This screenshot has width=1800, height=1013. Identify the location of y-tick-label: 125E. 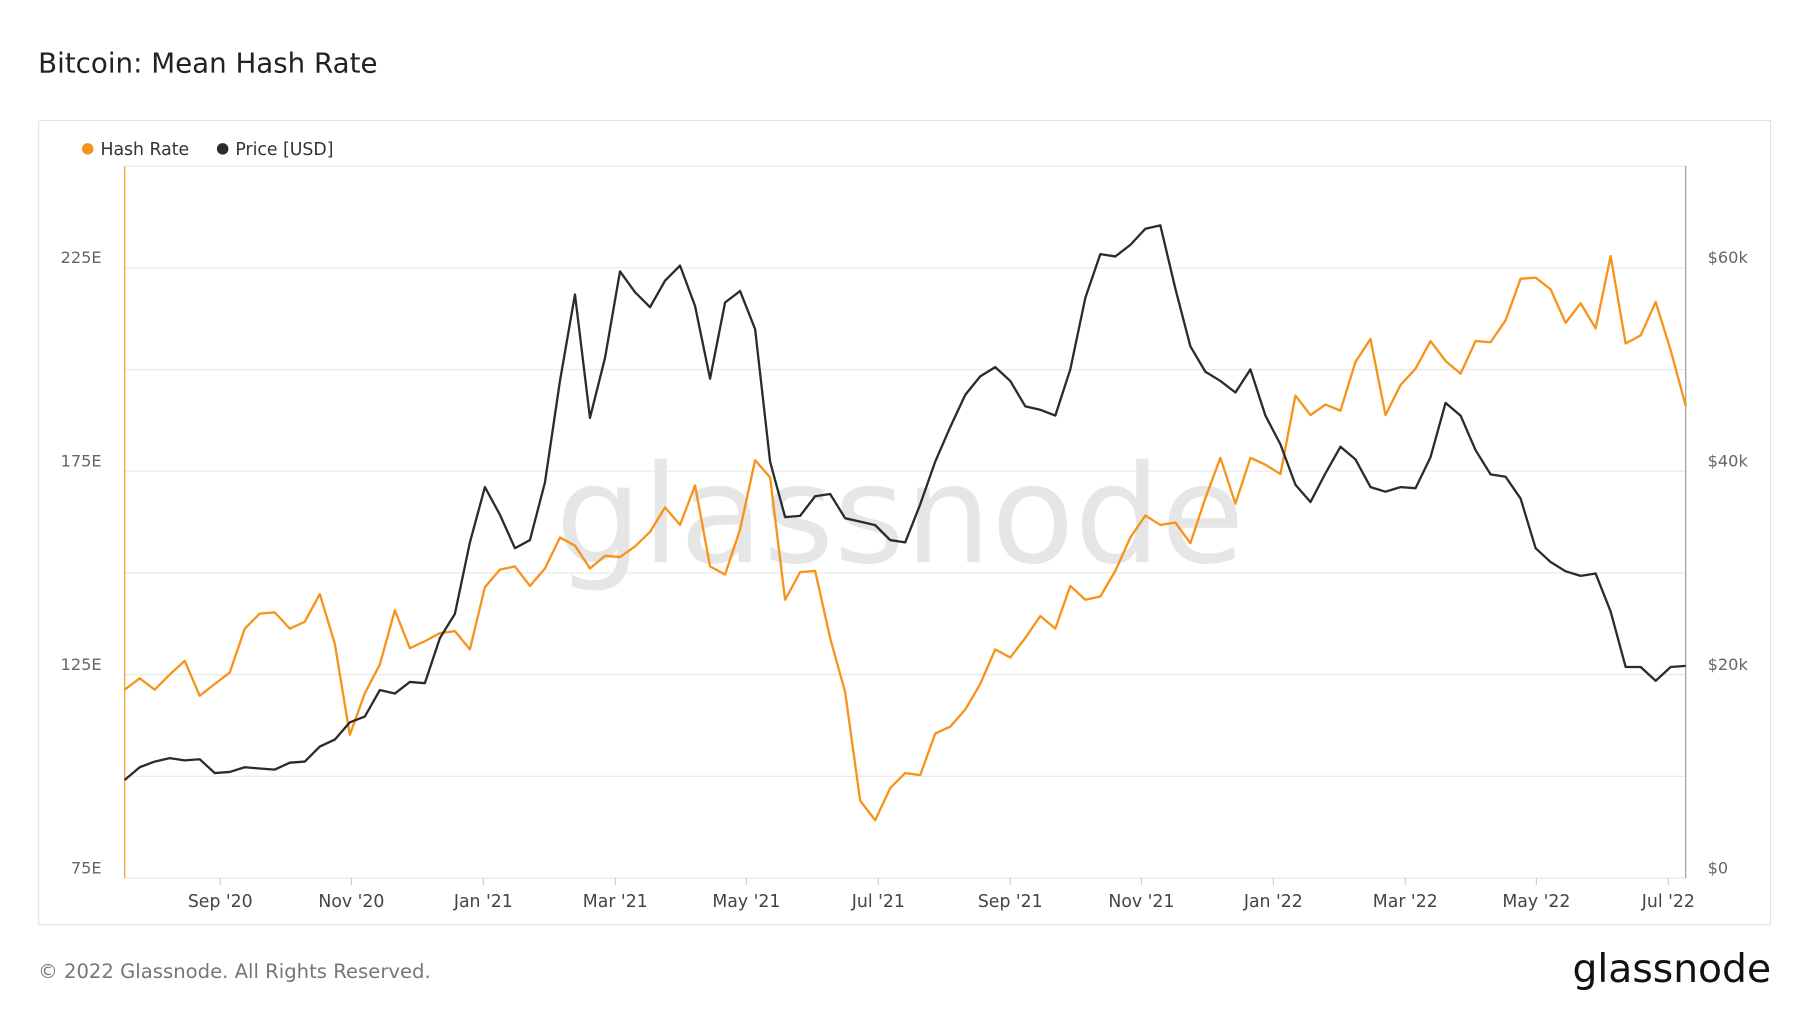
(81, 664).